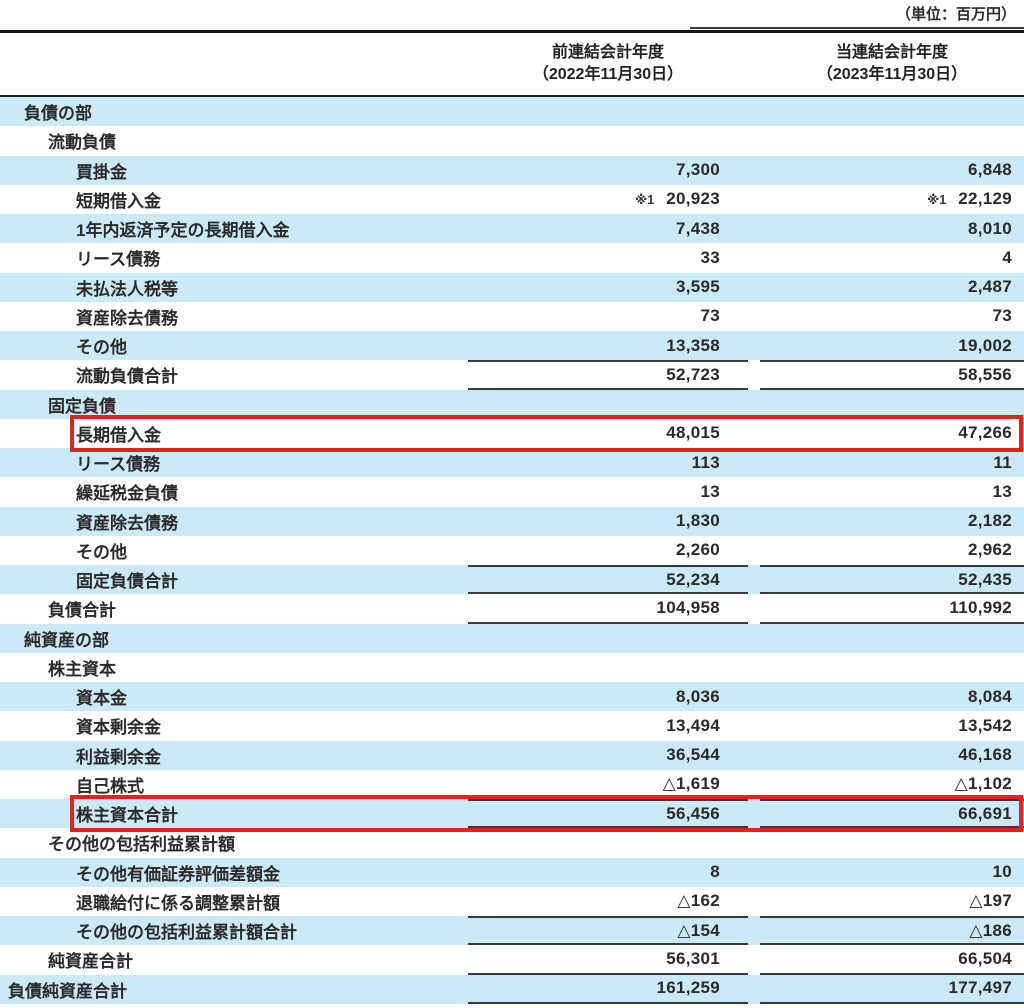 The height and width of the screenshot is (1008, 1024). What do you see at coordinates (892, 74) in the screenshot?
I see `column-header-current-date: （2023年11月30日）` at bounding box center [892, 74].